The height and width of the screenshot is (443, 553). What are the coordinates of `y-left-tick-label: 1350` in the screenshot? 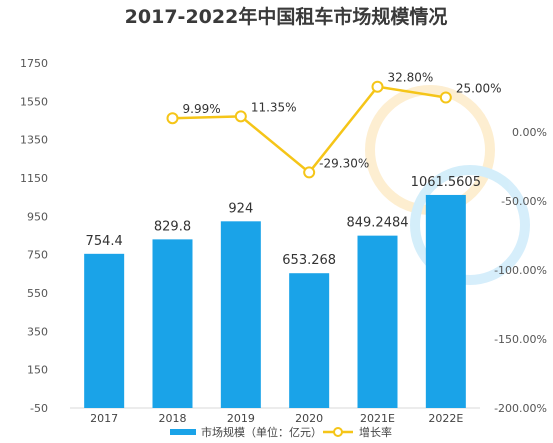 It's located at (34, 140).